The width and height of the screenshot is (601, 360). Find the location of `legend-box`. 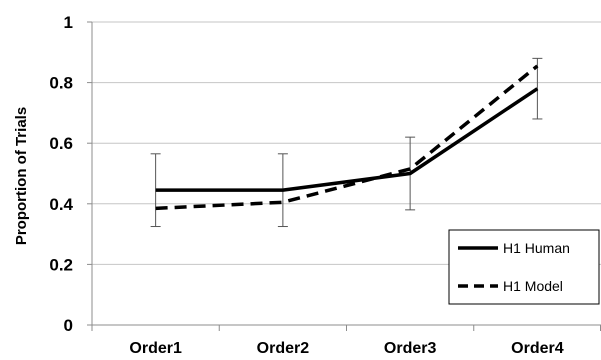

legend-box is located at coordinates (524, 267).